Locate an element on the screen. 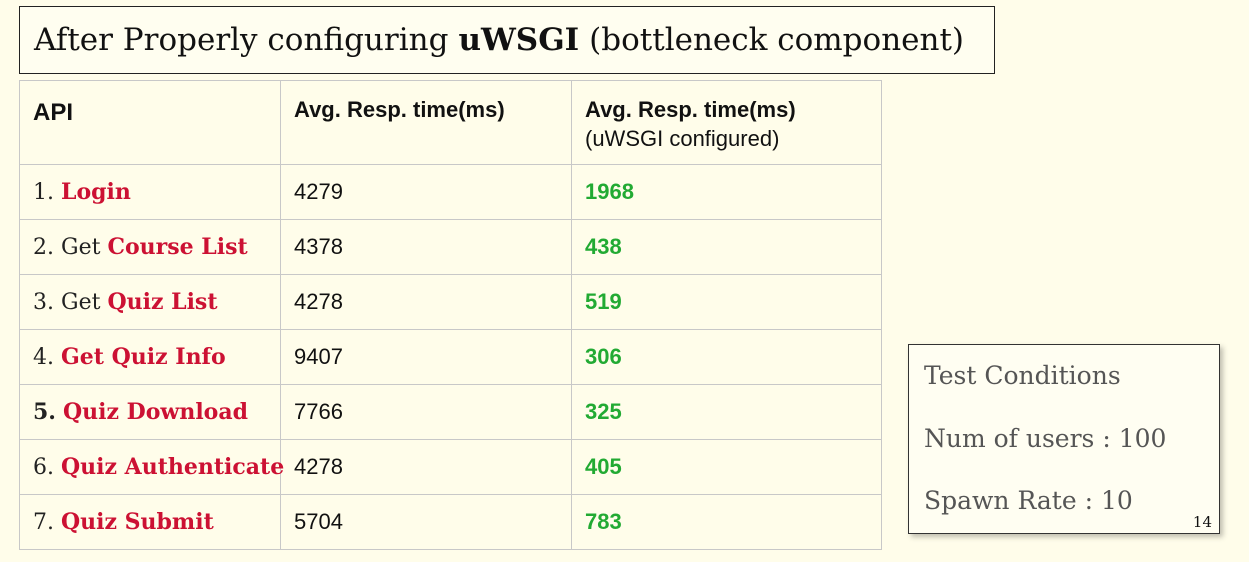 The height and width of the screenshot is (562, 1249). table-row: 3. Get Quiz List 4278 519 is located at coordinates (450, 302).